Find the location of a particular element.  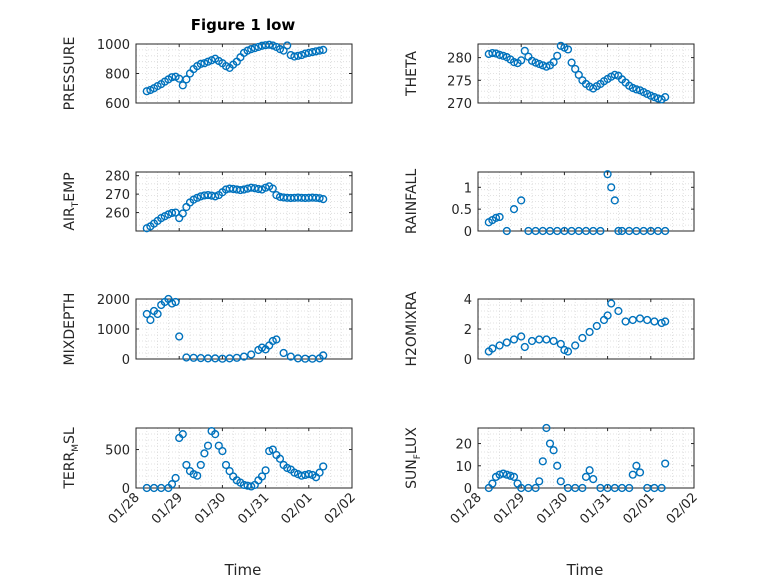

y-tick-label: 500 is located at coordinates (117, 451).